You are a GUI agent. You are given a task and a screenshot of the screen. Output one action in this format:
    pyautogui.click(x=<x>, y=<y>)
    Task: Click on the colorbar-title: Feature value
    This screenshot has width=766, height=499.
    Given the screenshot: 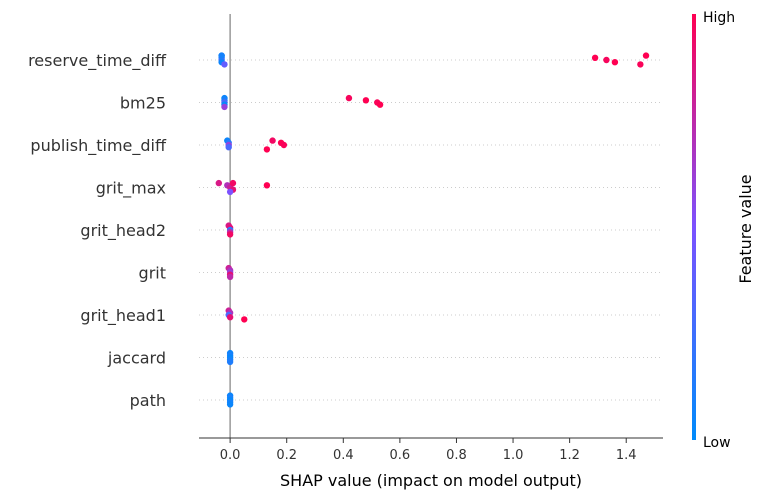 What is the action you would take?
    pyautogui.click(x=745, y=228)
    